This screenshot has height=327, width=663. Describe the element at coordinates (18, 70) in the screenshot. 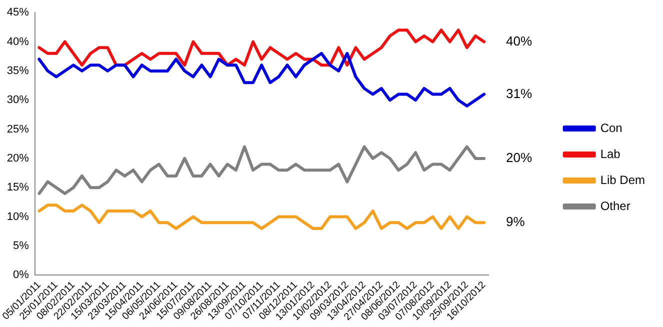

I see `y-tick-label: 35%` at that location.